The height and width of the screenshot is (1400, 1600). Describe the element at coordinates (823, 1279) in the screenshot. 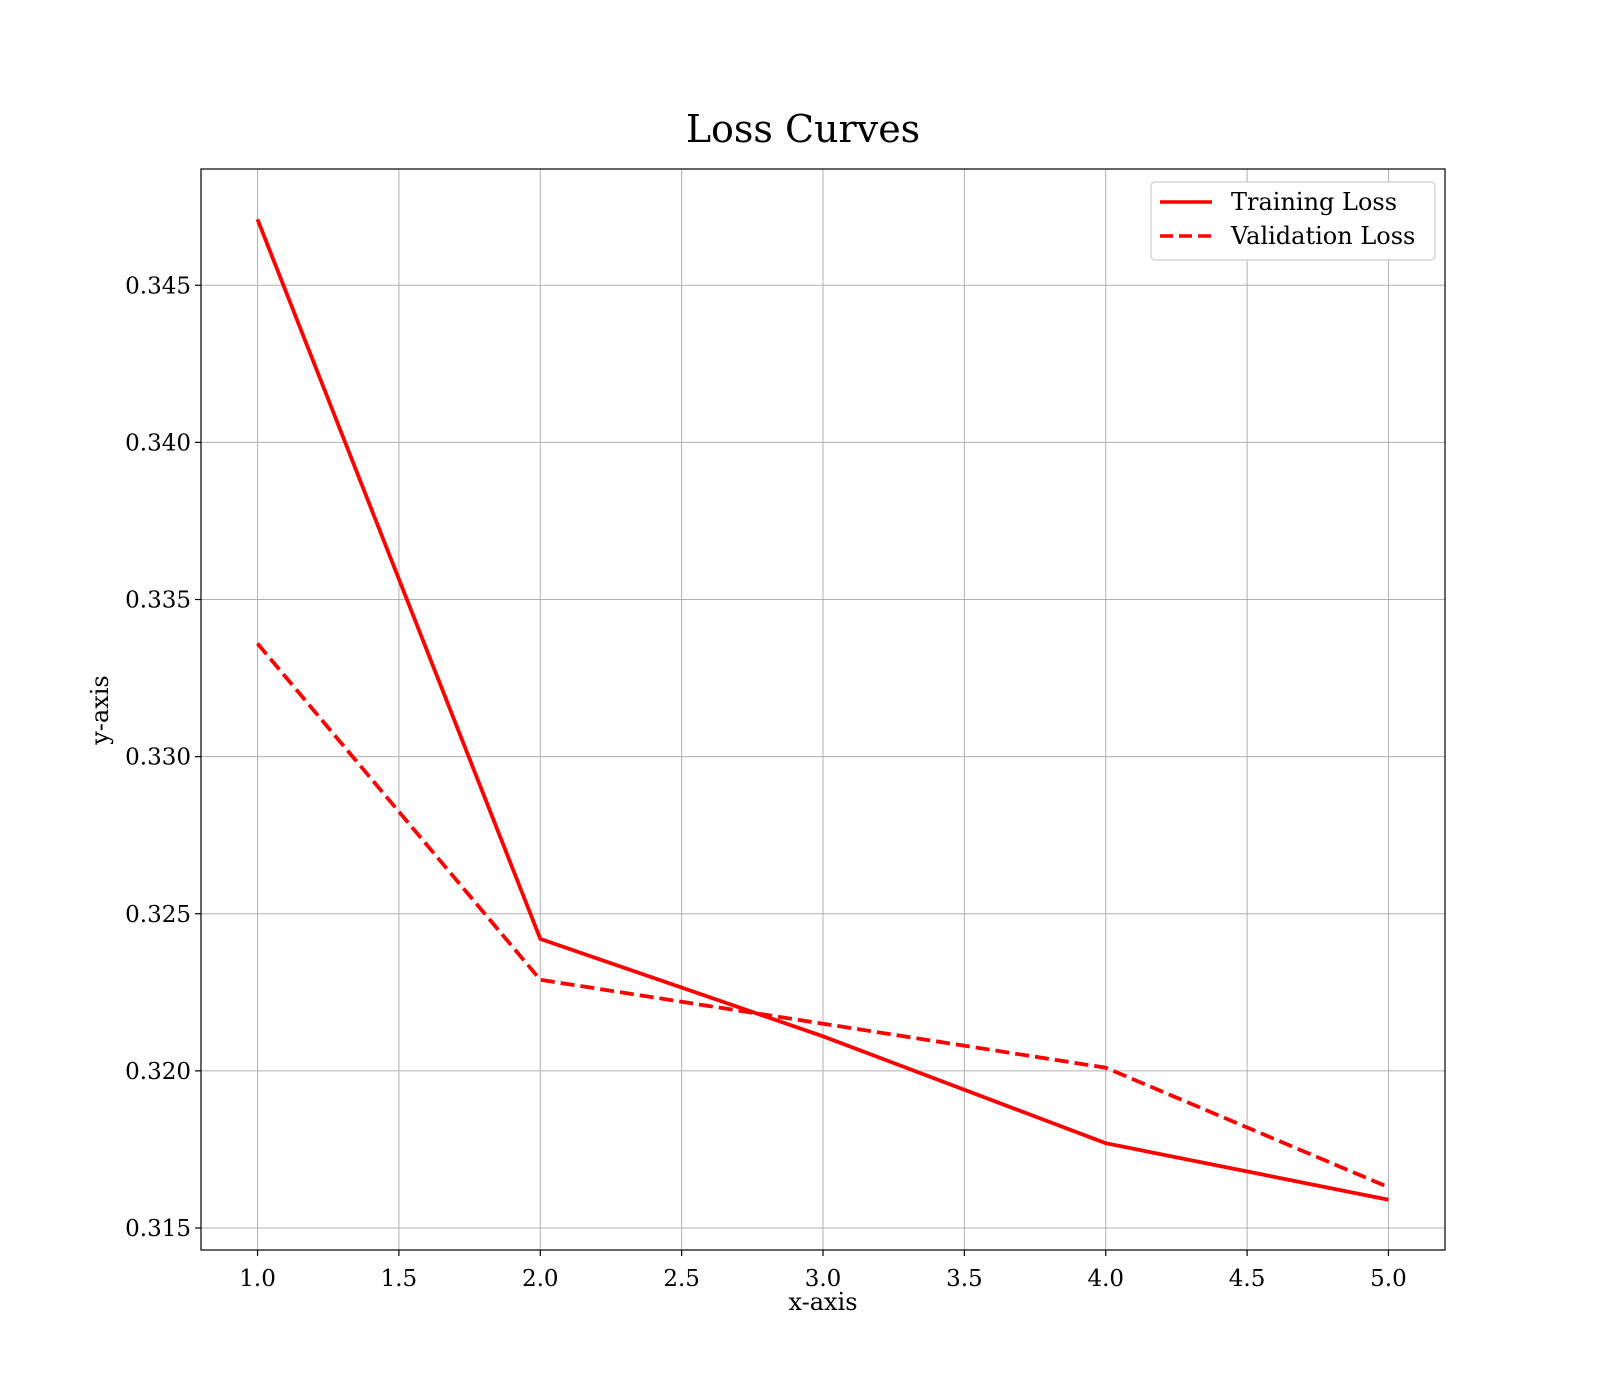

I see `x-tick-label: 3.0` at that location.